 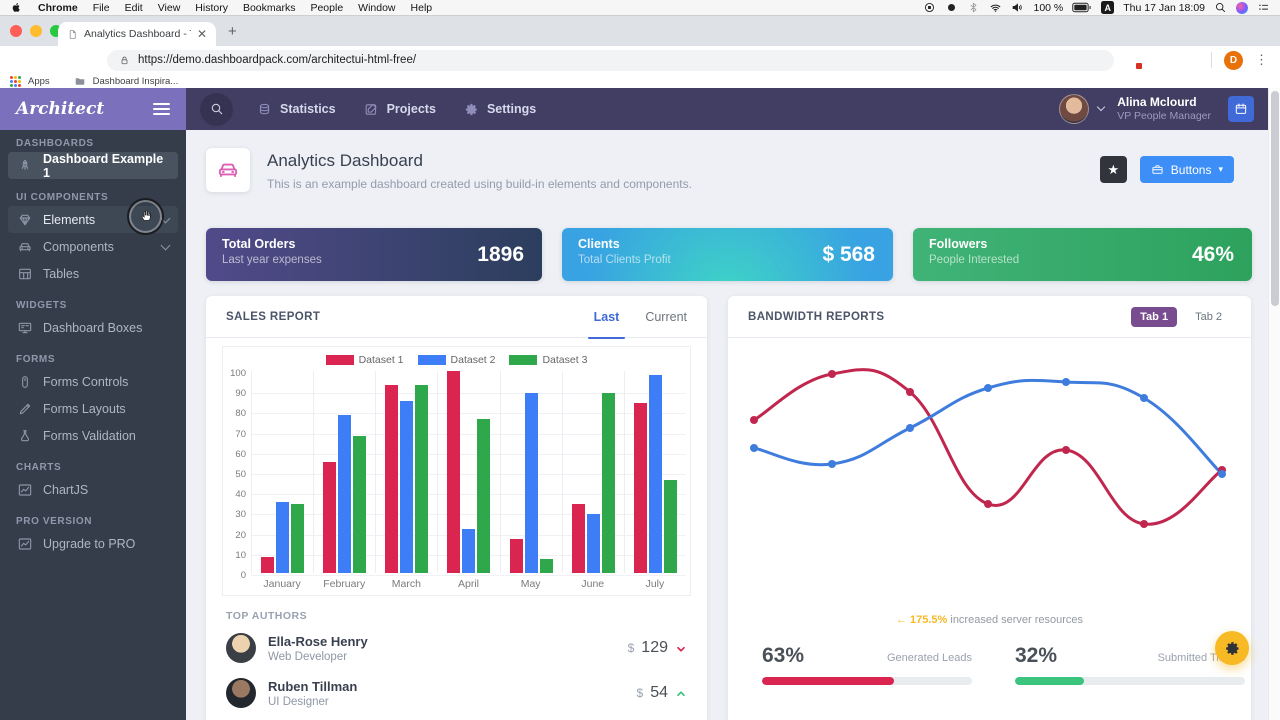 I want to click on camera-extension-icon, so click(x=1190, y=60).